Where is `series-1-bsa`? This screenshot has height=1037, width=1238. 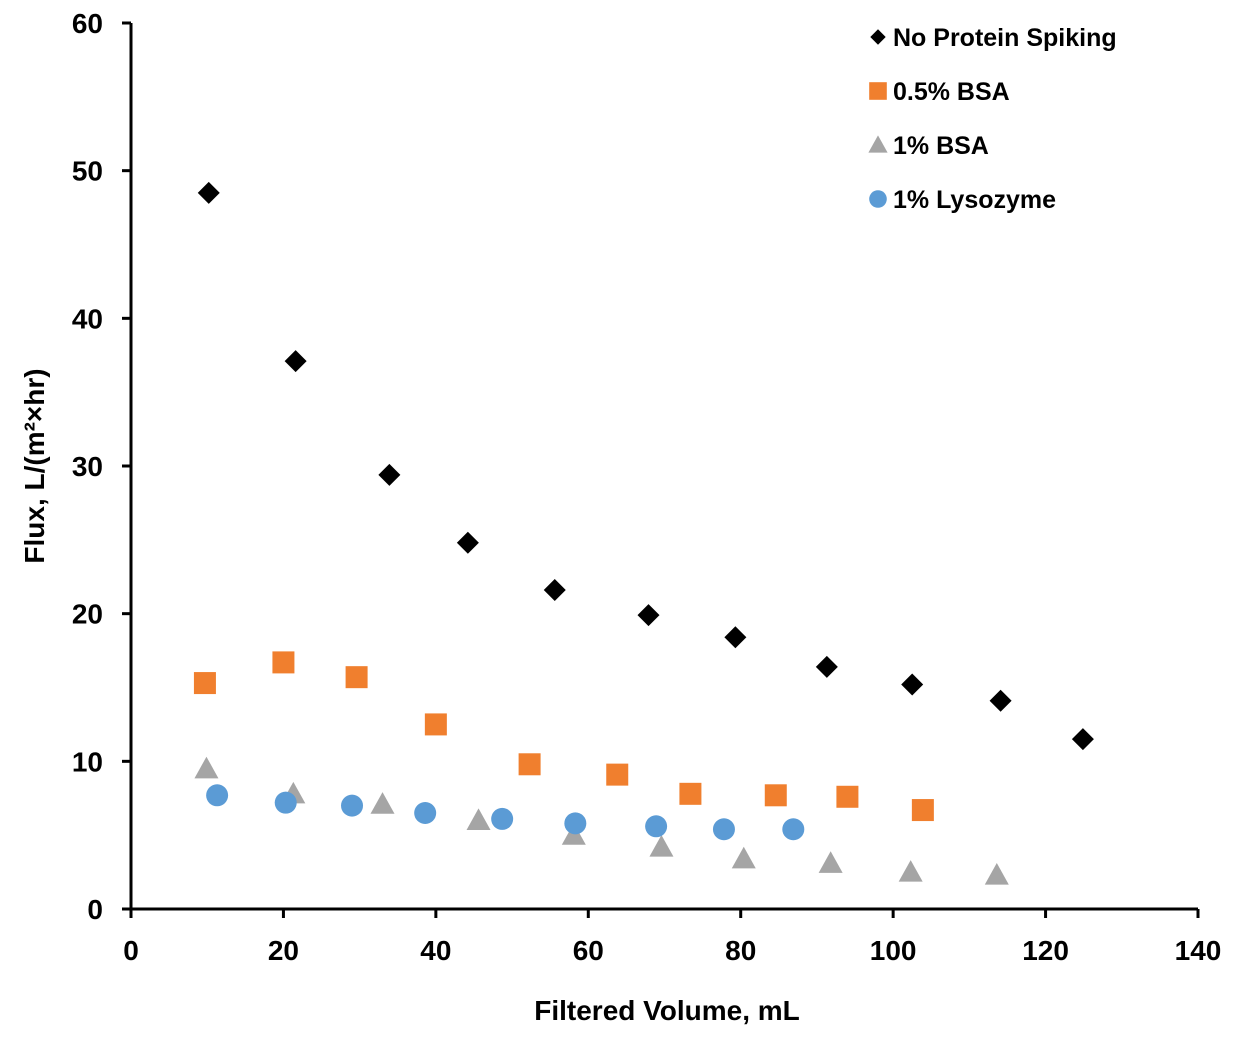
series-1-bsa is located at coordinates (601, 820).